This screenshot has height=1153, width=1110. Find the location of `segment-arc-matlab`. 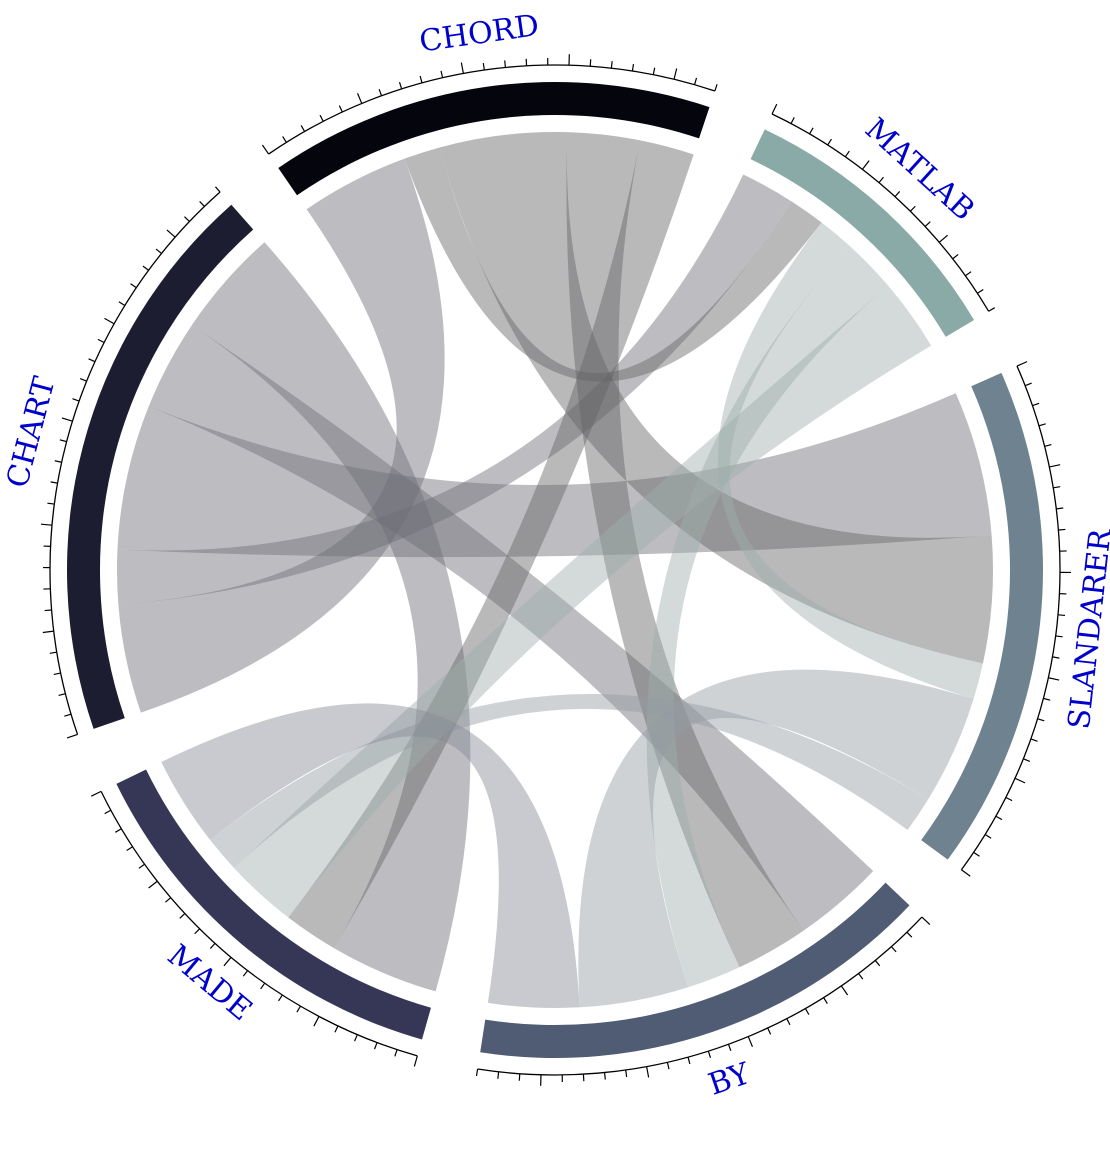

segment-arc-matlab is located at coordinates (862, 233).